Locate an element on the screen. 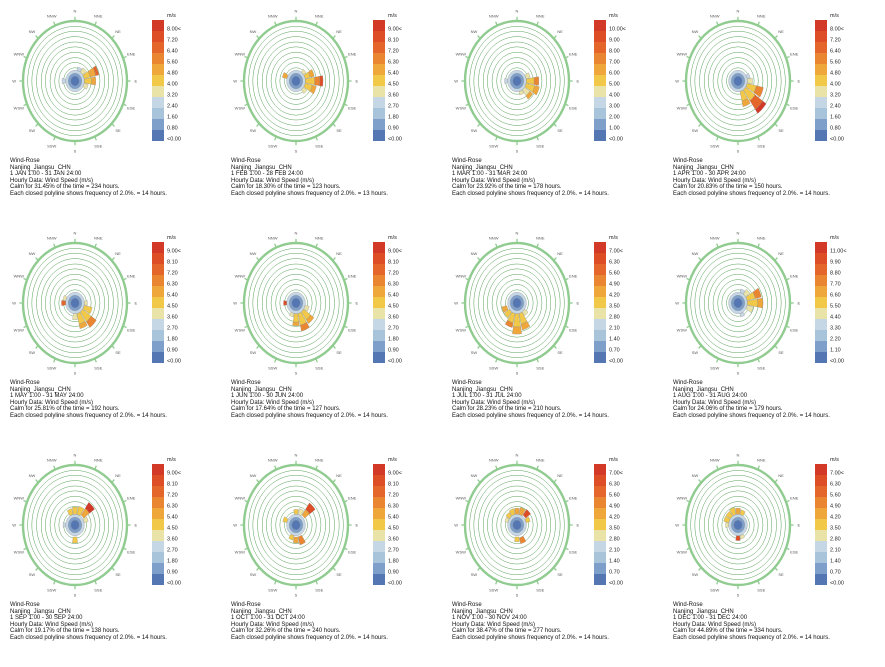 The image size is (885, 667). legend-row: 4.90 is located at coordinates (829, 503).